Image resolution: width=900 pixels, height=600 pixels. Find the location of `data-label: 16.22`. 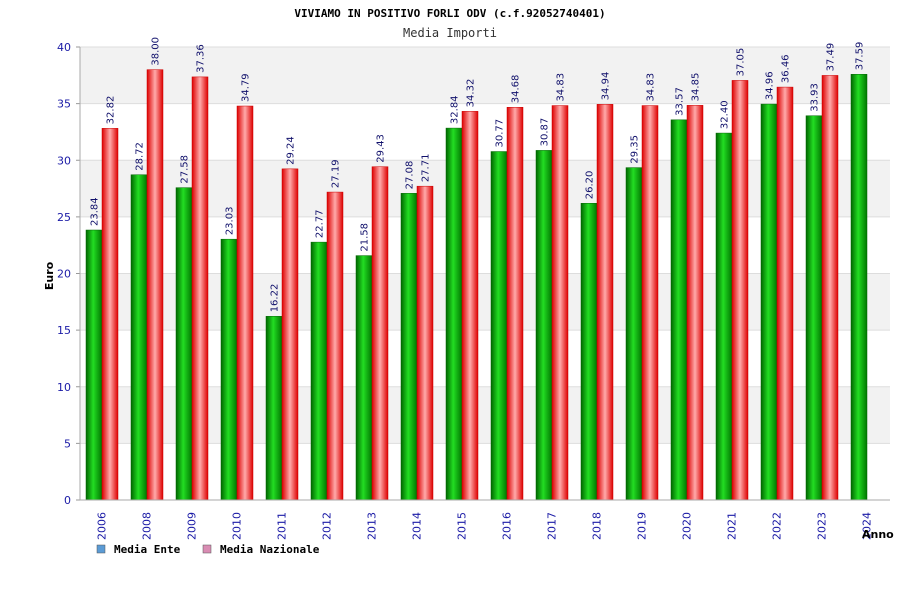

data-label: 16.22 is located at coordinates (275, 298).